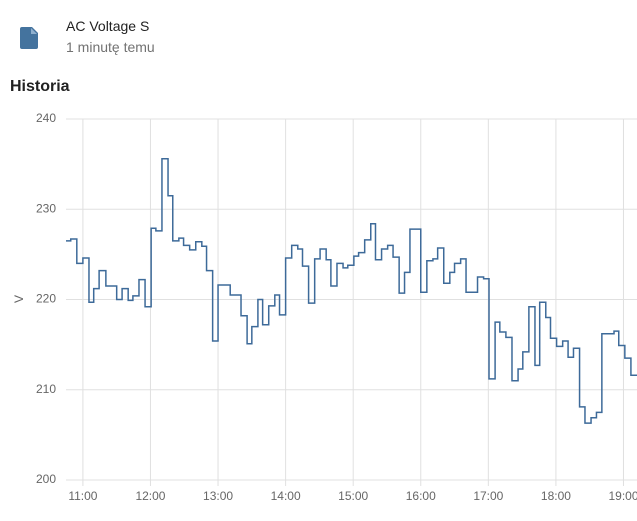 This screenshot has width=637, height=521. Describe the element at coordinates (421, 496) in the screenshot. I see `x-tick-label: 16:00` at that location.